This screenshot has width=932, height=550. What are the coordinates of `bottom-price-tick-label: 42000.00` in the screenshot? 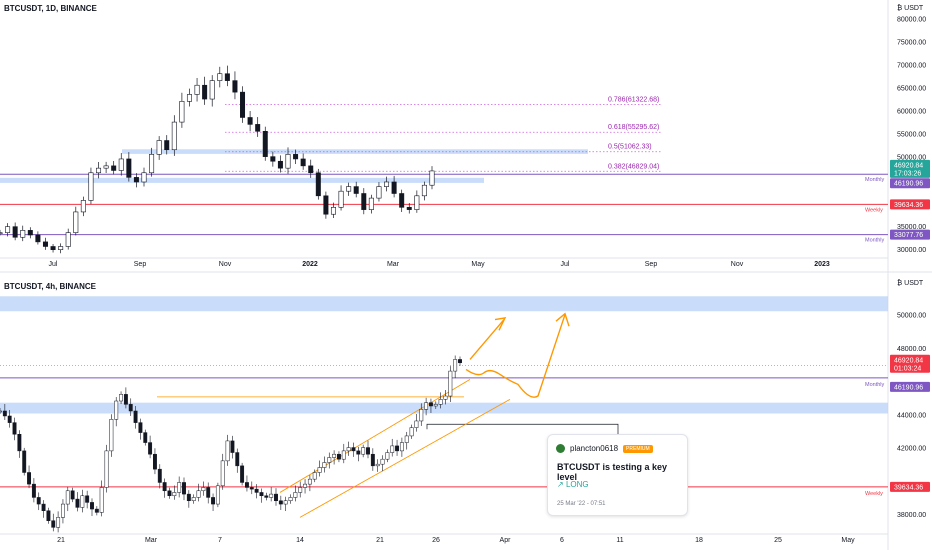 It's located at (911, 449).